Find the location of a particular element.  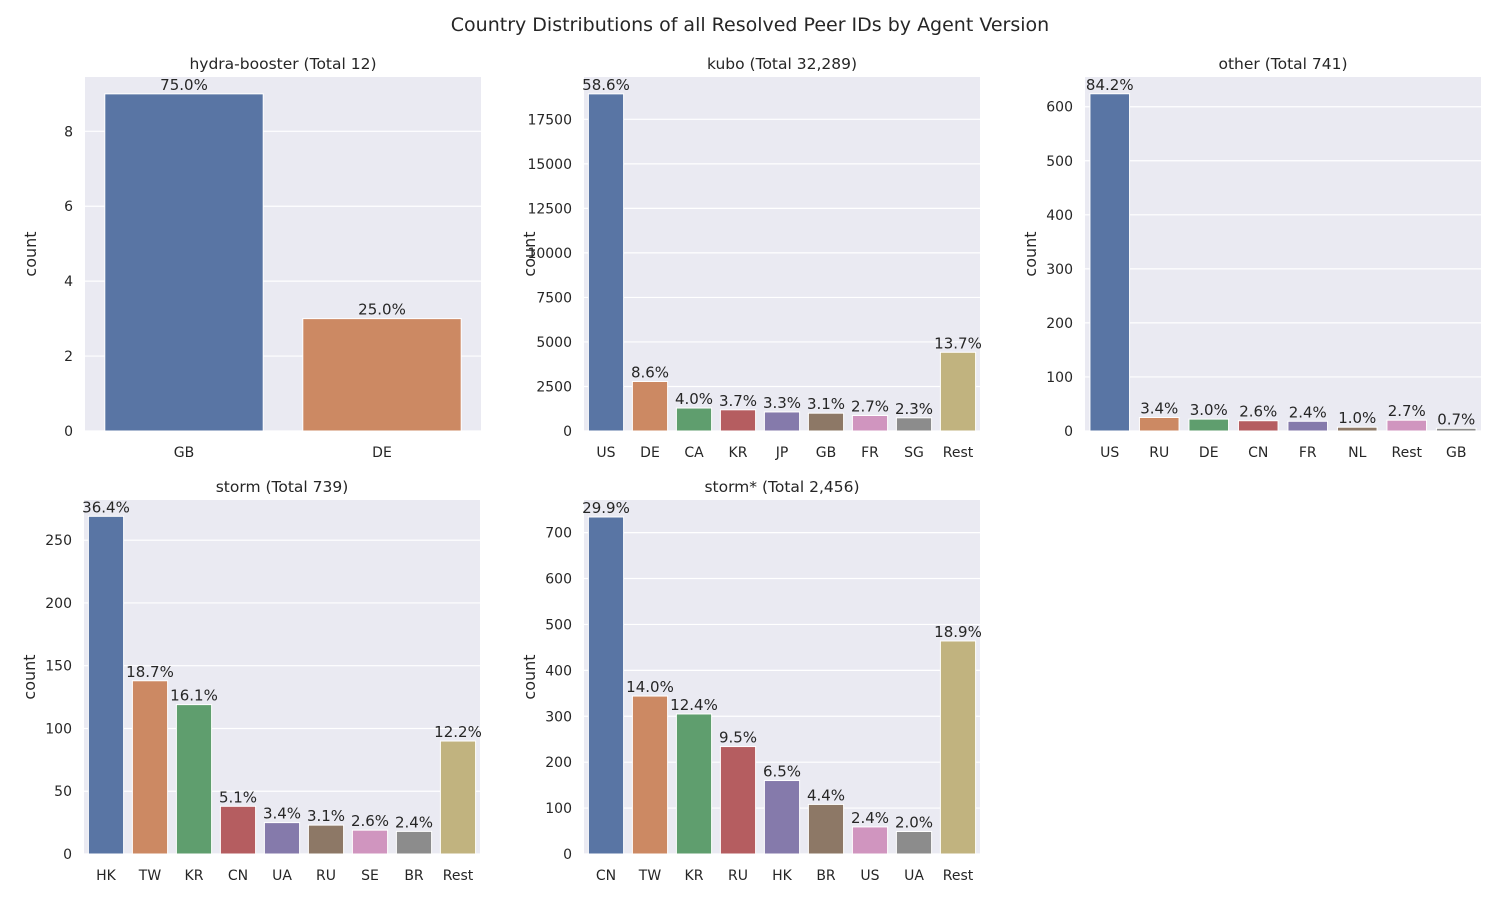

bar-label-ca: 4.0% is located at coordinates (694, 399).